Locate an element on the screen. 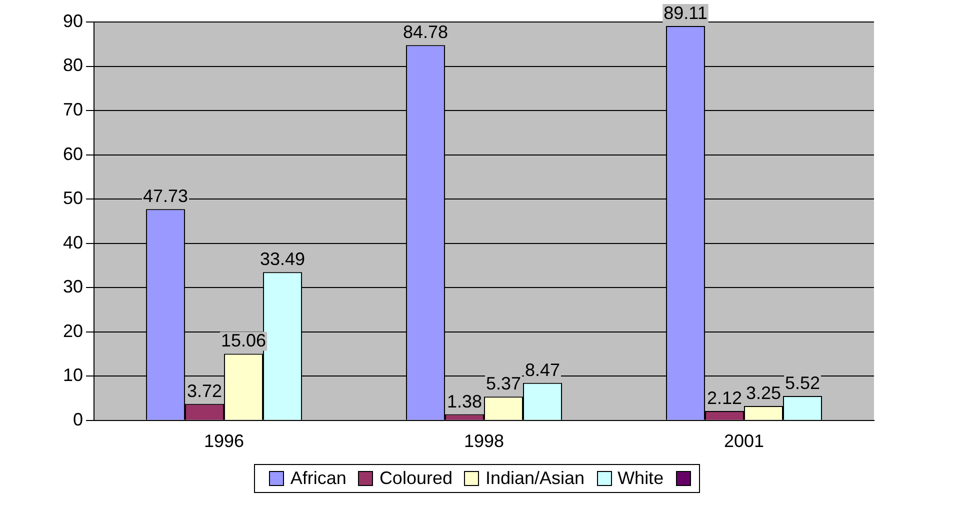 The width and height of the screenshot is (954, 512). data-label: 84.78 is located at coordinates (425, 32).